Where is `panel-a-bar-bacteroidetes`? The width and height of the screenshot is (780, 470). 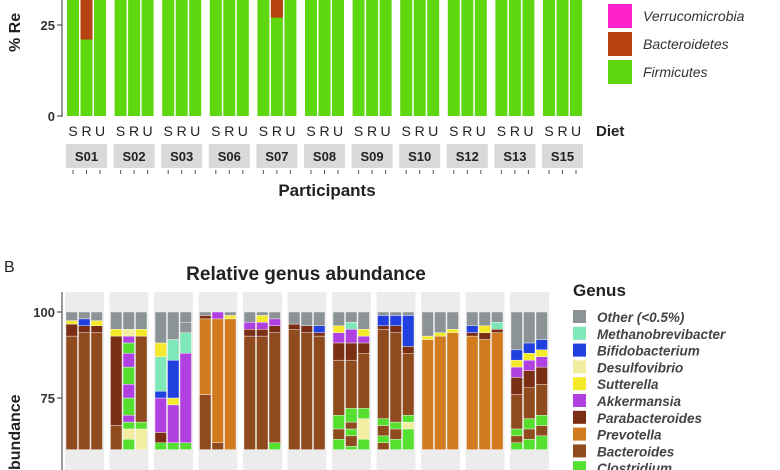
panel-a-bar-bacteroidetes is located at coordinates (86, 20).